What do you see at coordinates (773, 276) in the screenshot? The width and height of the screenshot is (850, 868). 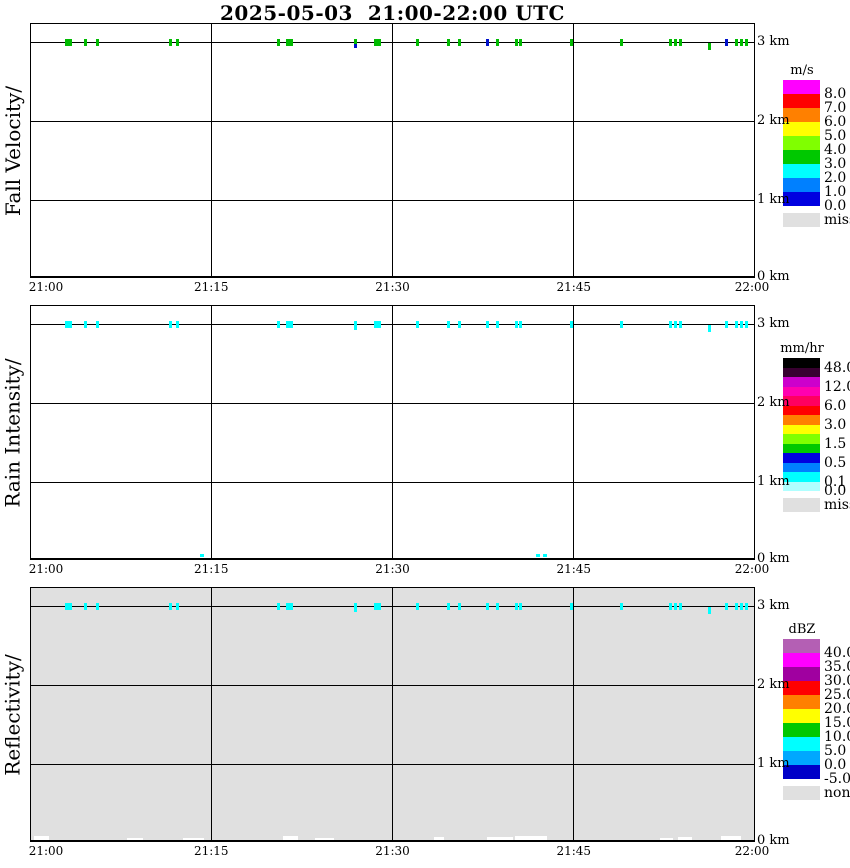 I see `km-tick-label: 0 km` at bounding box center [773, 276].